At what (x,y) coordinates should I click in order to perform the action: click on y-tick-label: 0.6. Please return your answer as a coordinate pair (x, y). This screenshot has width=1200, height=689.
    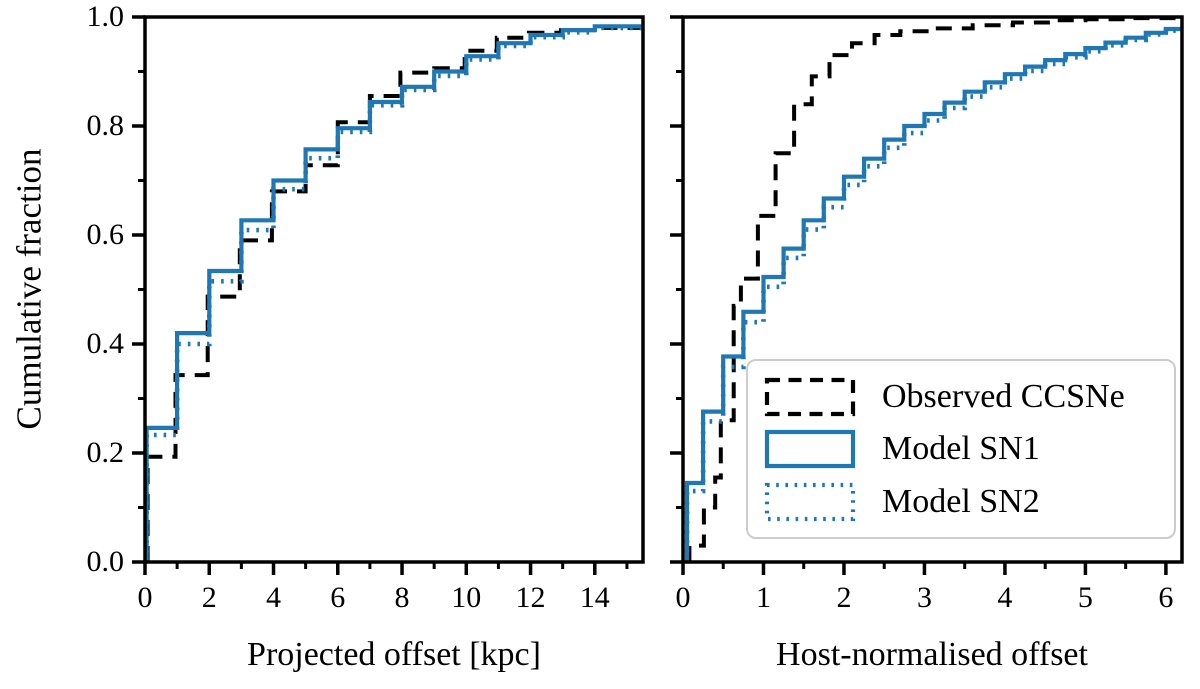
    Looking at the image, I should click on (105, 234).